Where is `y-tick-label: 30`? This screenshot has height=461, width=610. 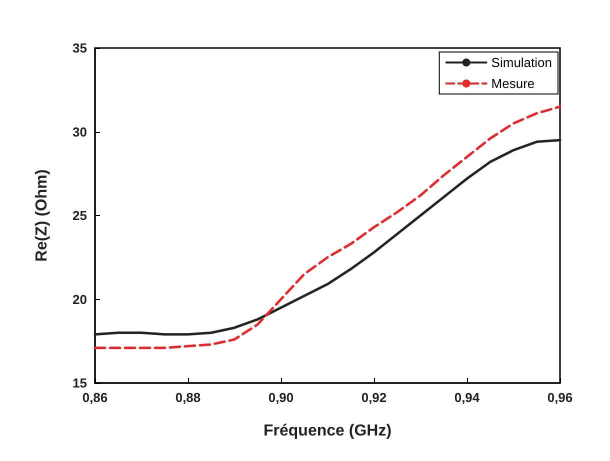
y-tick-label: 30 is located at coordinates (79, 132).